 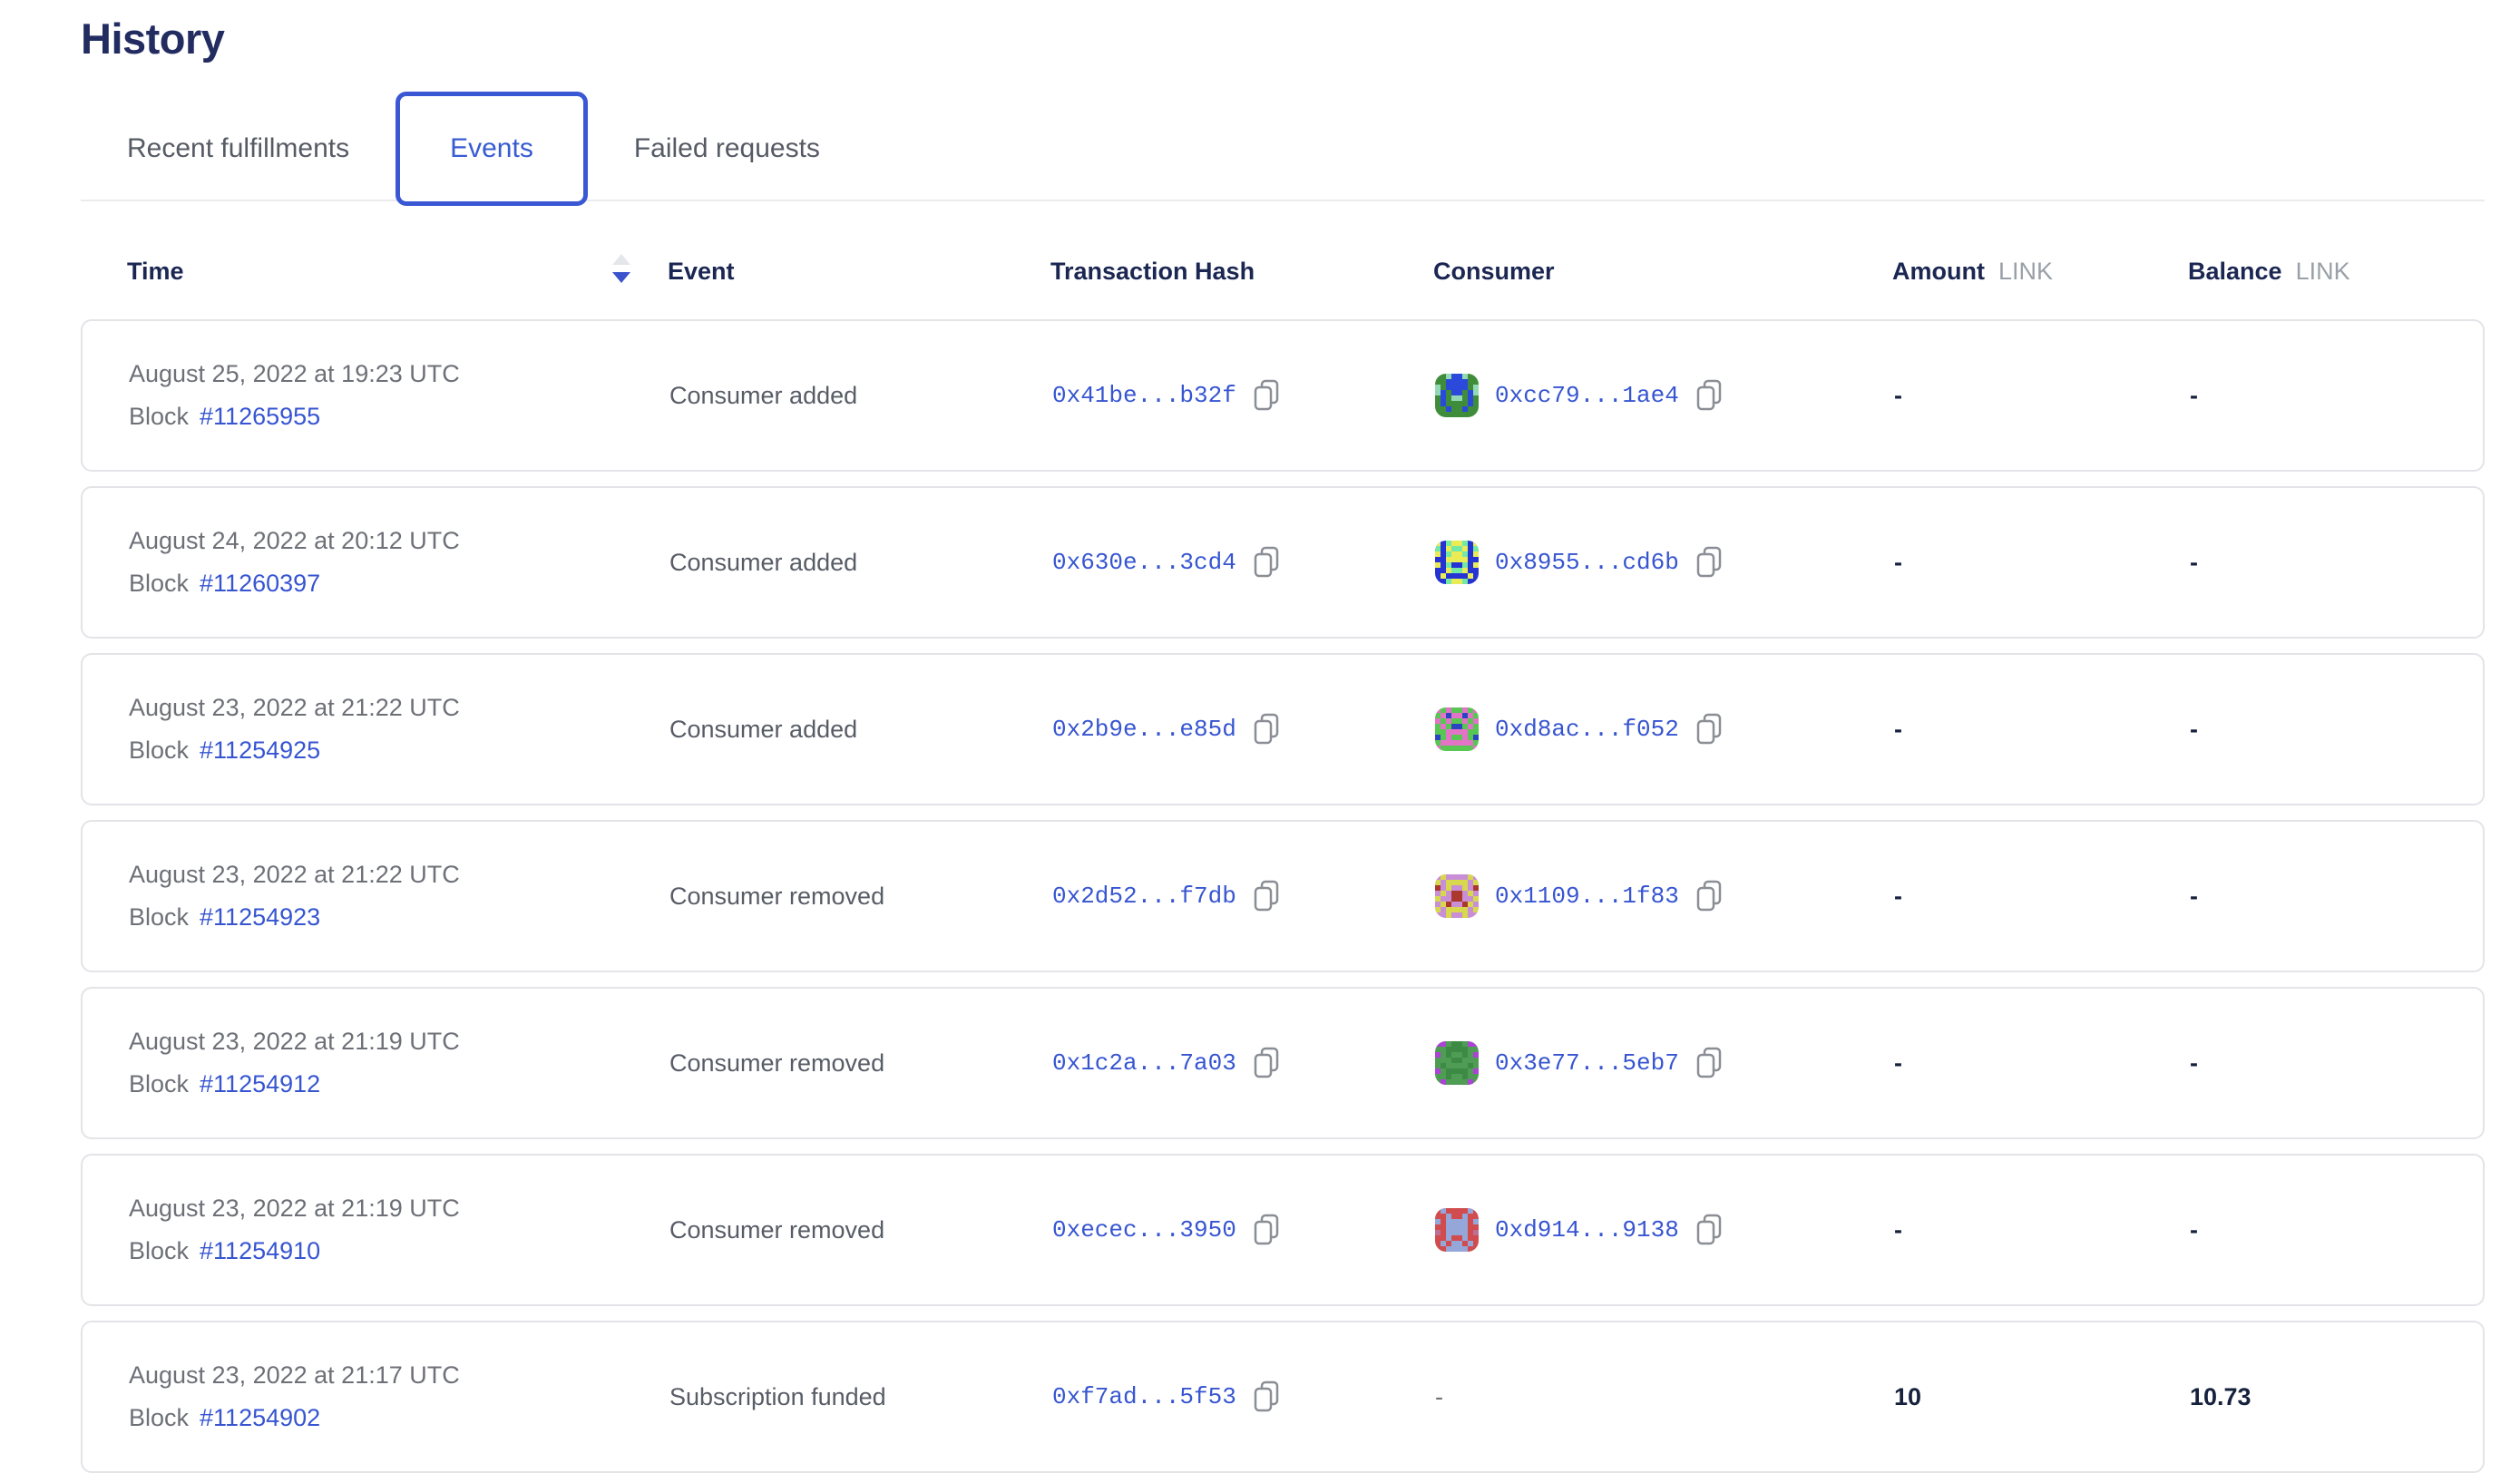 What do you see at coordinates (621, 272) in the screenshot?
I see `sort-descending-icon` at bounding box center [621, 272].